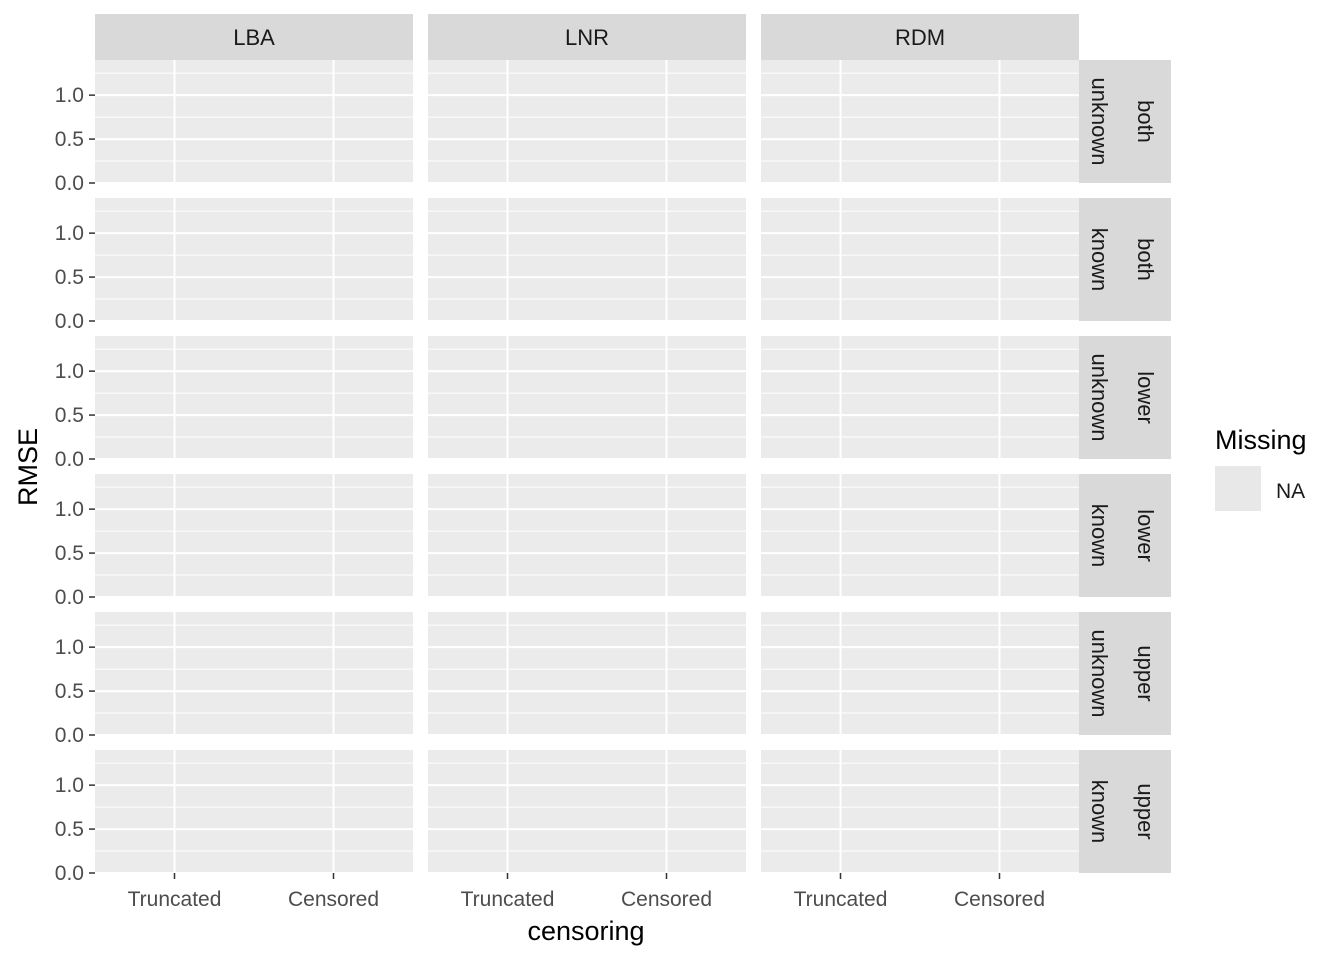  I want to click on panel-lba-upper-known, so click(254, 811).